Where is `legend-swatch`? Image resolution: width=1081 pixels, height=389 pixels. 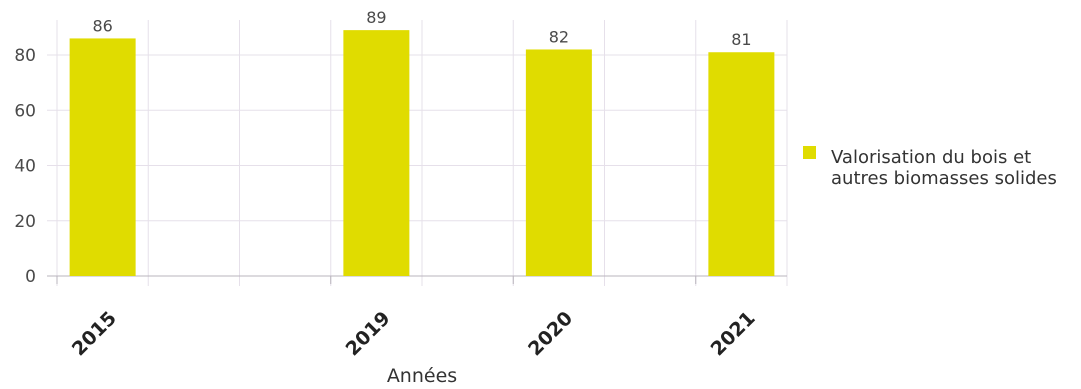
legend-swatch is located at coordinates (809, 152).